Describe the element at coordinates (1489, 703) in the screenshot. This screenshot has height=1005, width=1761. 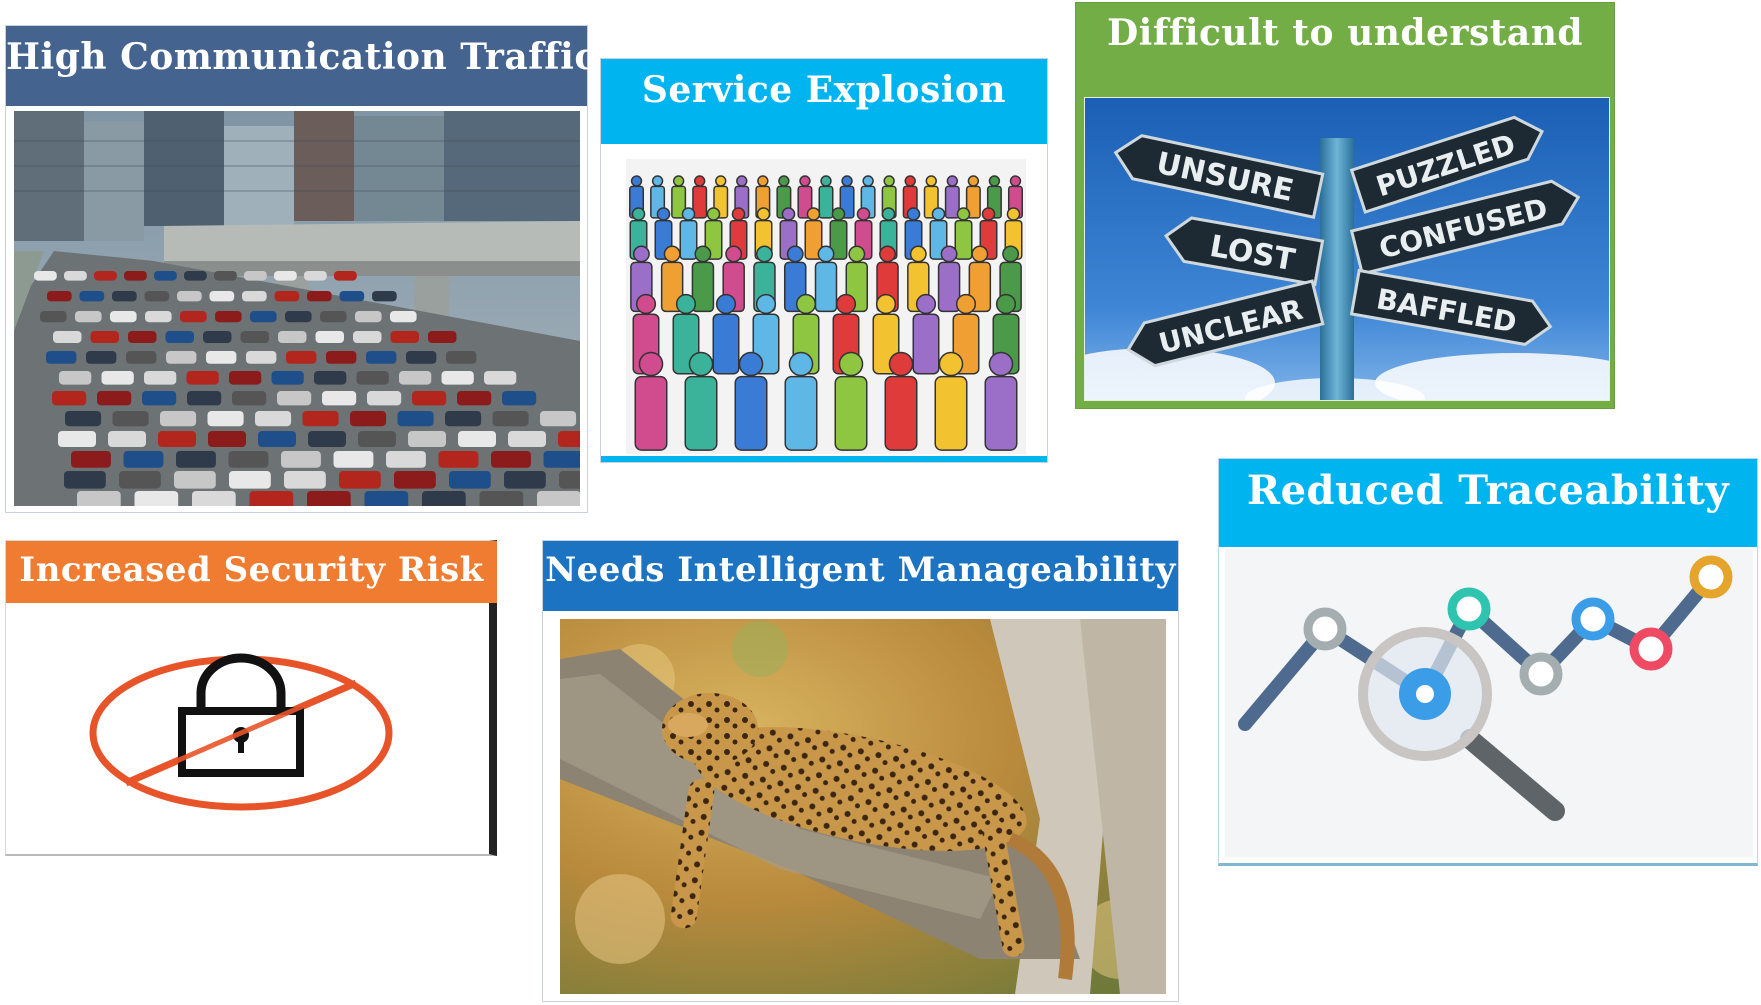
I see `line-chart-magnifier-icon` at that location.